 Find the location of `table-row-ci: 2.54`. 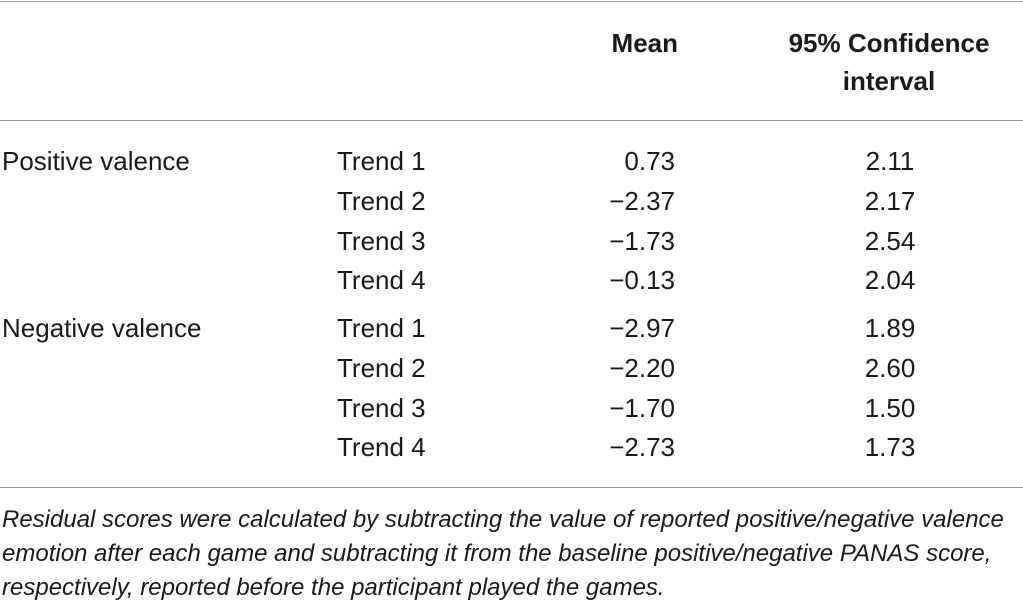

table-row-ci: 2.54 is located at coordinates (890, 241).